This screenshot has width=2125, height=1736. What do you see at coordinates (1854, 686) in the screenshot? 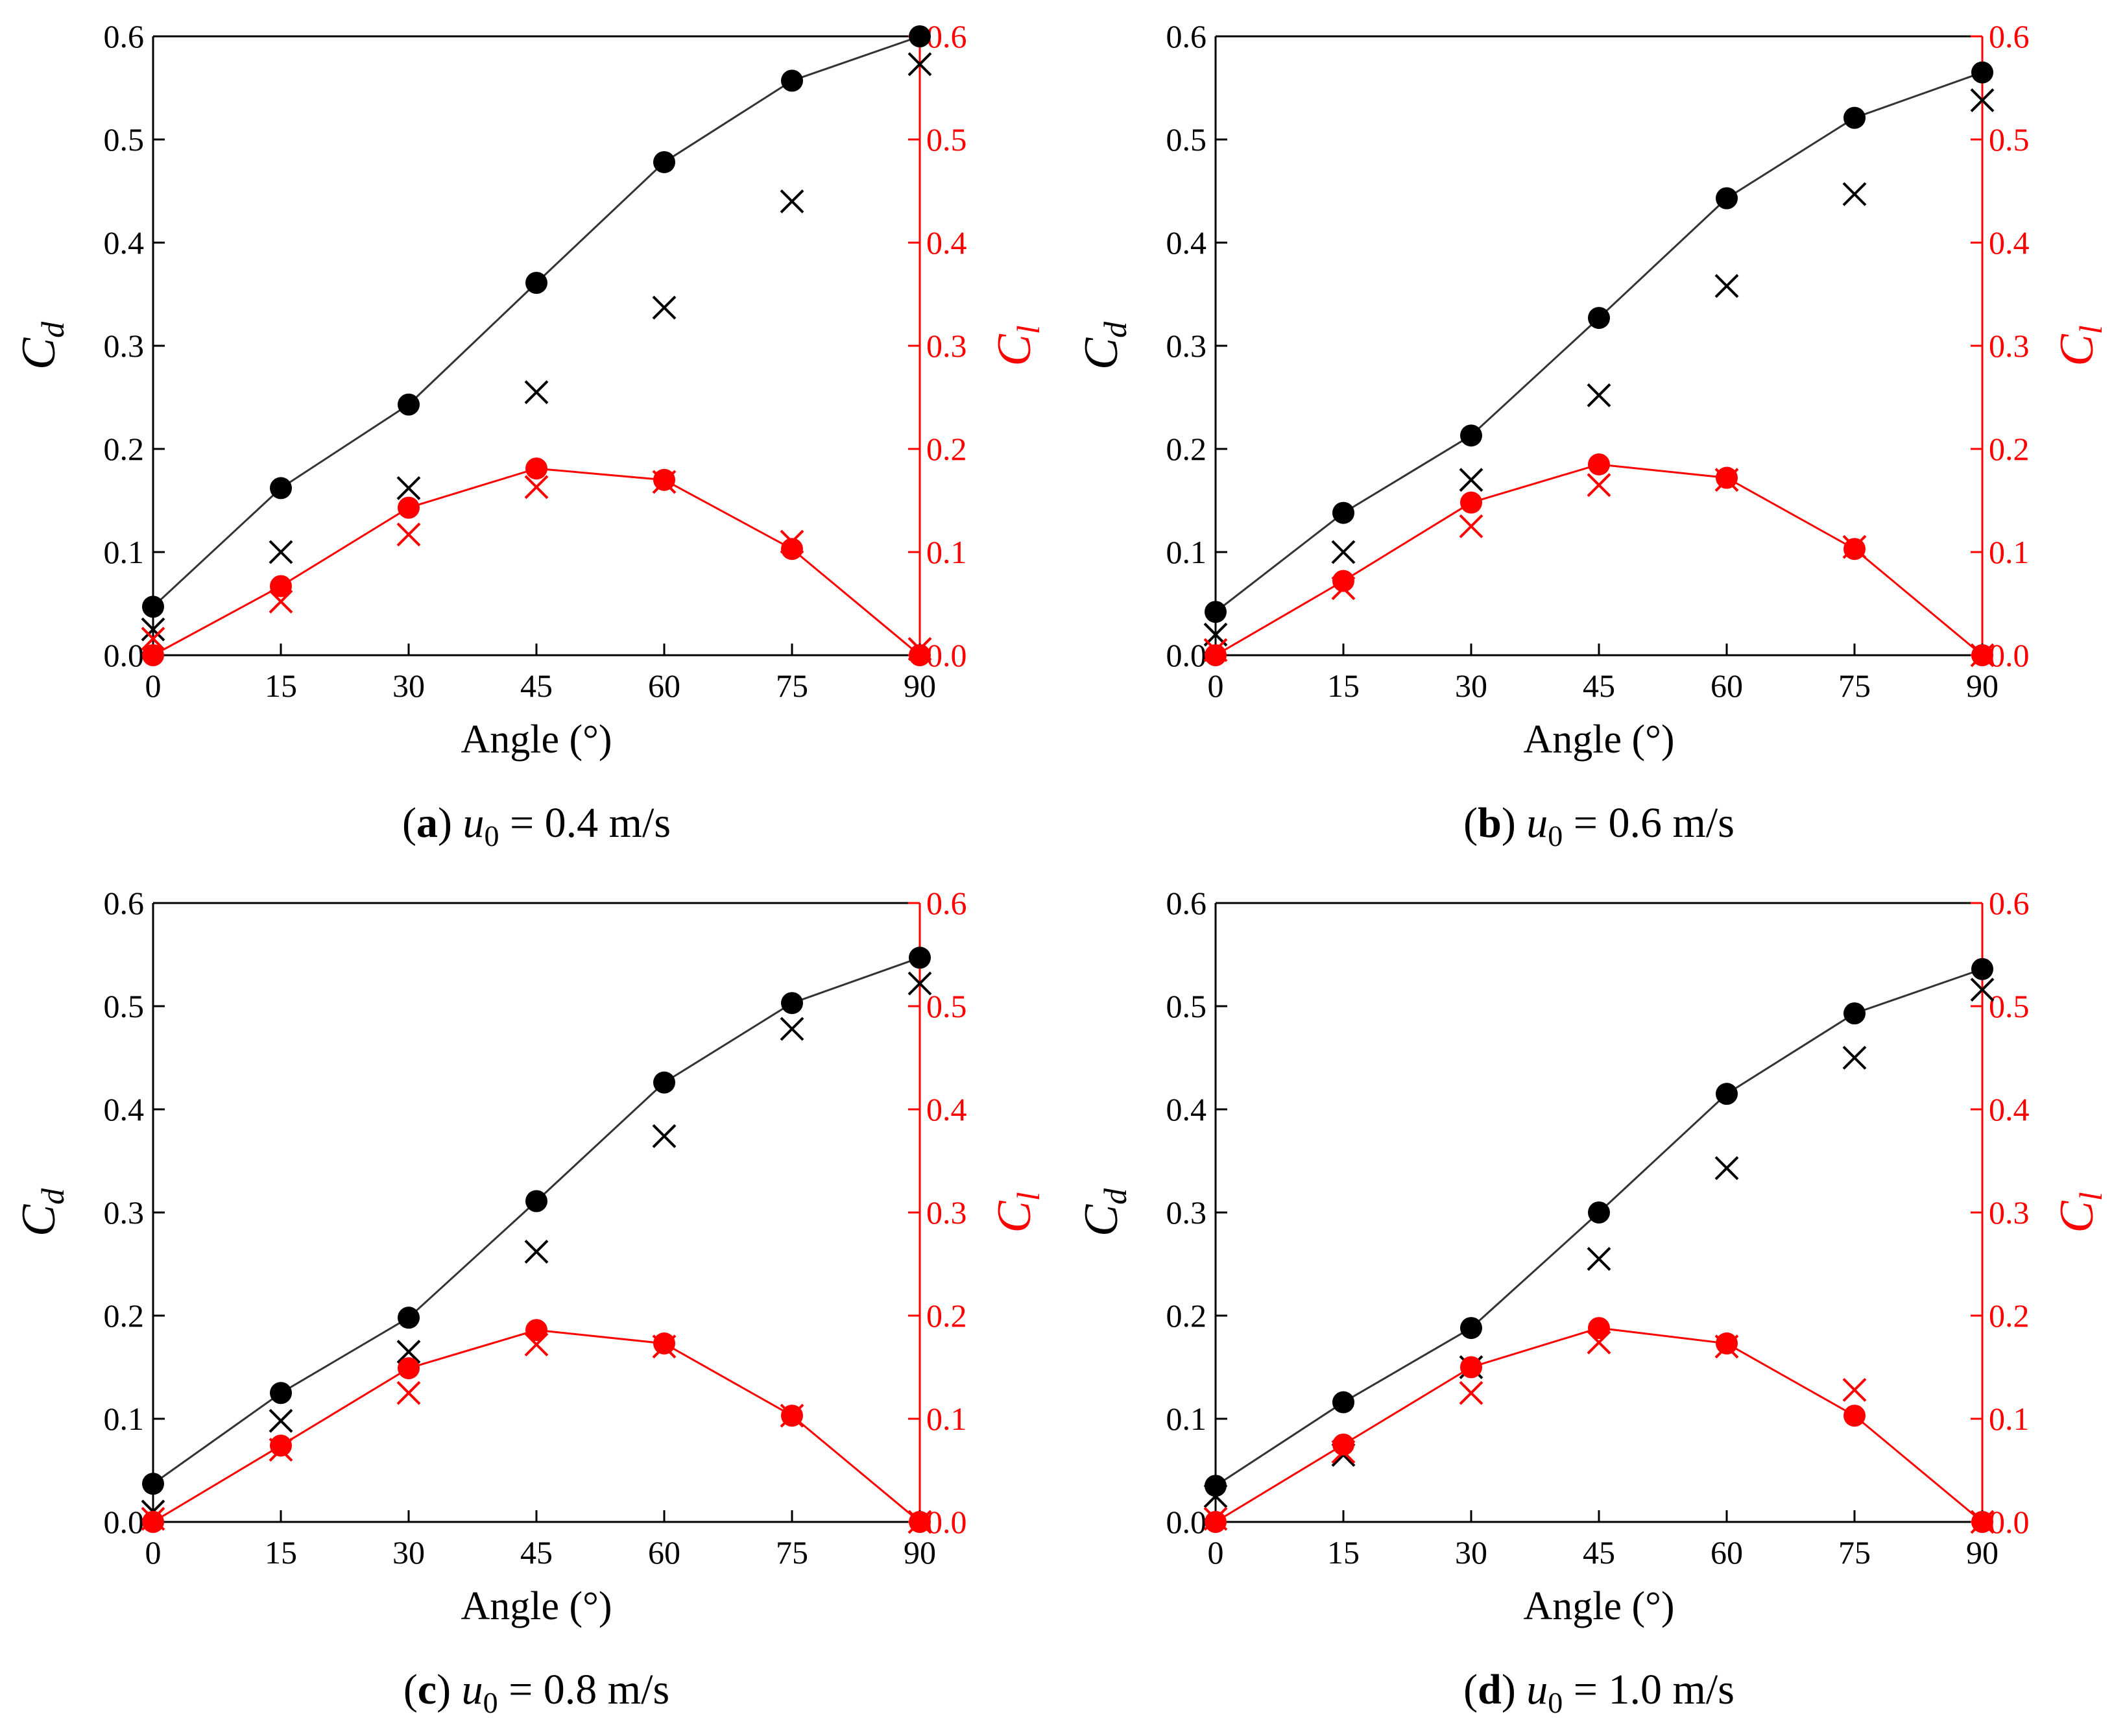
I see `x-tick-label: 75` at bounding box center [1854, 686].